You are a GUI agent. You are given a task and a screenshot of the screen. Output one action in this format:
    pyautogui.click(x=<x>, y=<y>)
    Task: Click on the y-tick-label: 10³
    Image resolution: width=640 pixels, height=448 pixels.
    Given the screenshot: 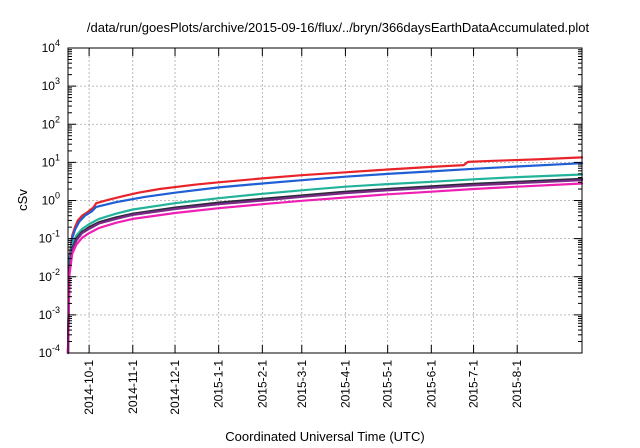 What is the action you would take?
    pyautogui.click(x=51, y=84)
    